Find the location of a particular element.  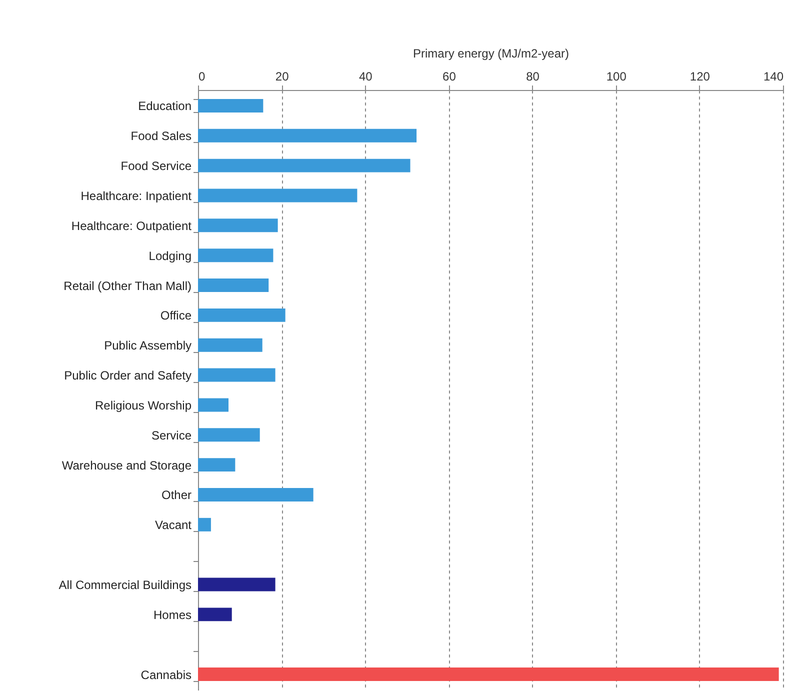

x-tick-label: 140 is located at coordinates (773, 77).